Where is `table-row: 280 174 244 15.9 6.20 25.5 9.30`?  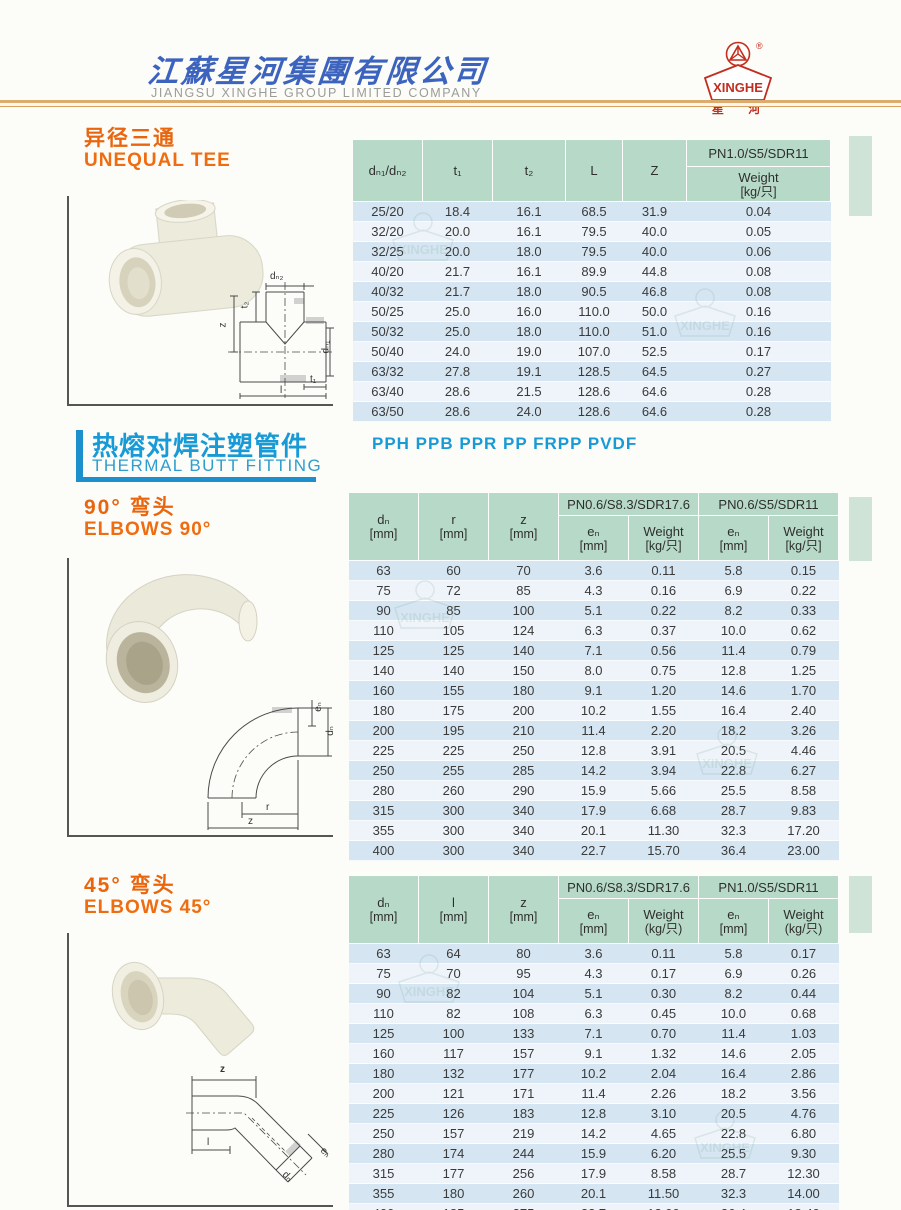 table-row: 280 174 244 15.9 6.20 25.5 9.30 is located at coordinates (593, 1153).